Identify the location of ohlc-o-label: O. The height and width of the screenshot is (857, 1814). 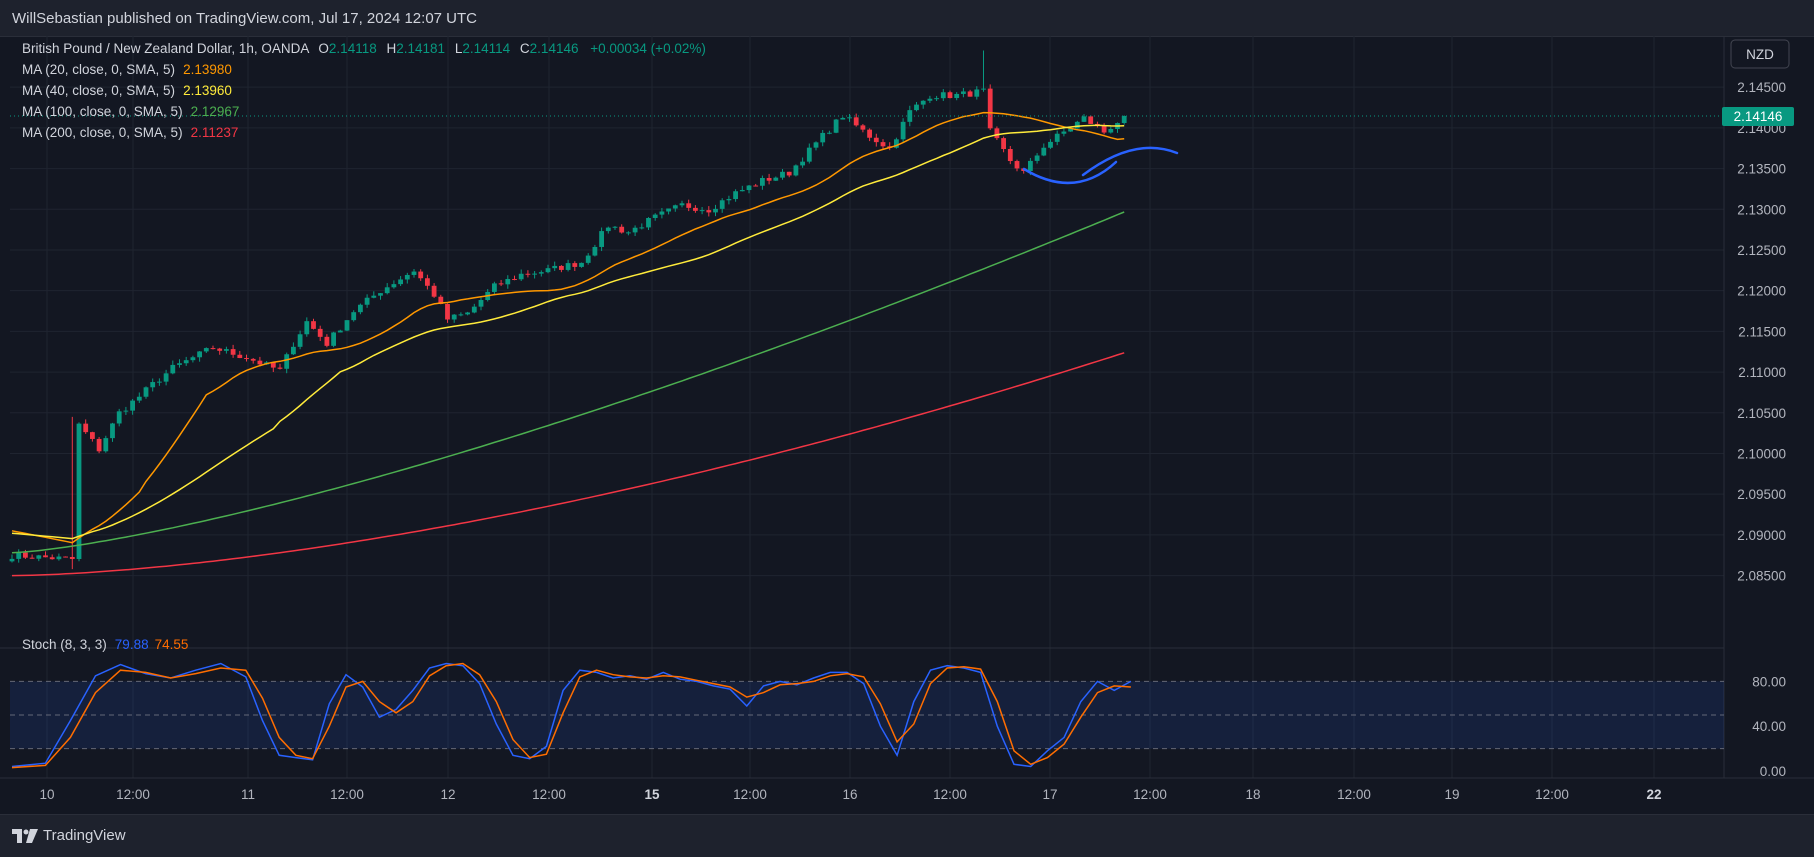
(323, 48).